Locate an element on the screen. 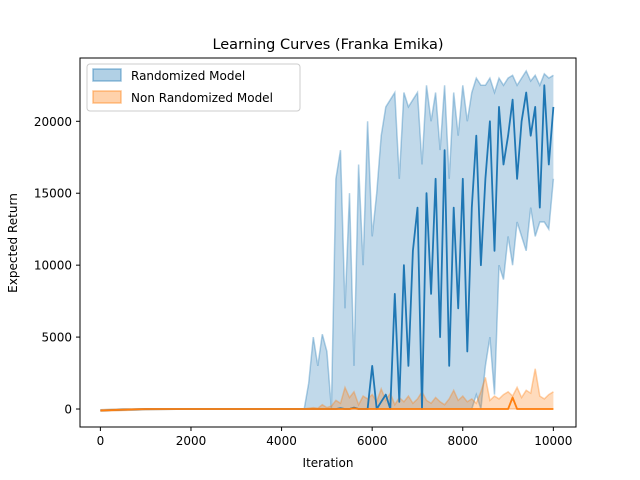 This screenshot has height=480, width=640. y-axis-label: Expected Return is located at coordinates (13, 243).